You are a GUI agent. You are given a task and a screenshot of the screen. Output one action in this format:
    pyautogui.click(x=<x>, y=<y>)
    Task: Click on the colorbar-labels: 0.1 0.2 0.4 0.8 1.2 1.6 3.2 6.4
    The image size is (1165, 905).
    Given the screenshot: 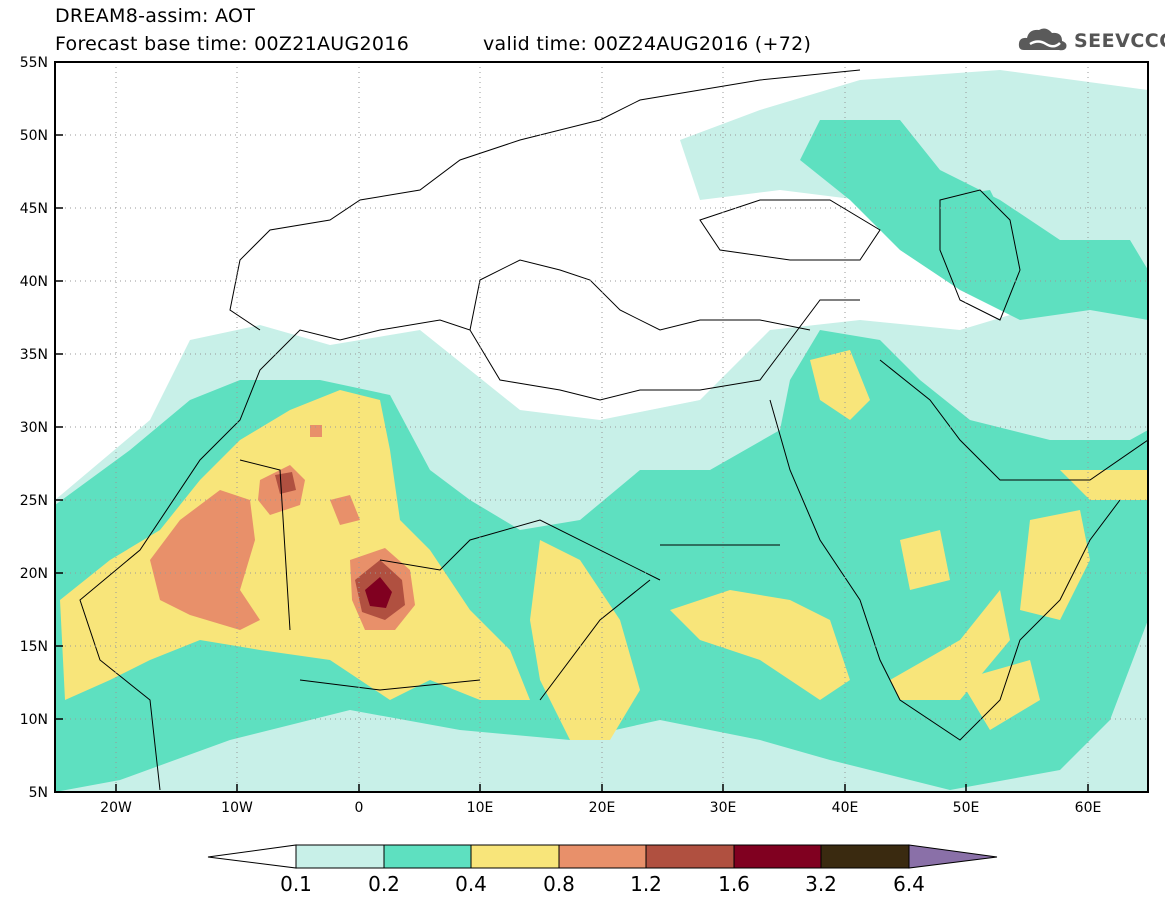 What is the action you would take?
    pyautogui.click(x=602, y=884)
    